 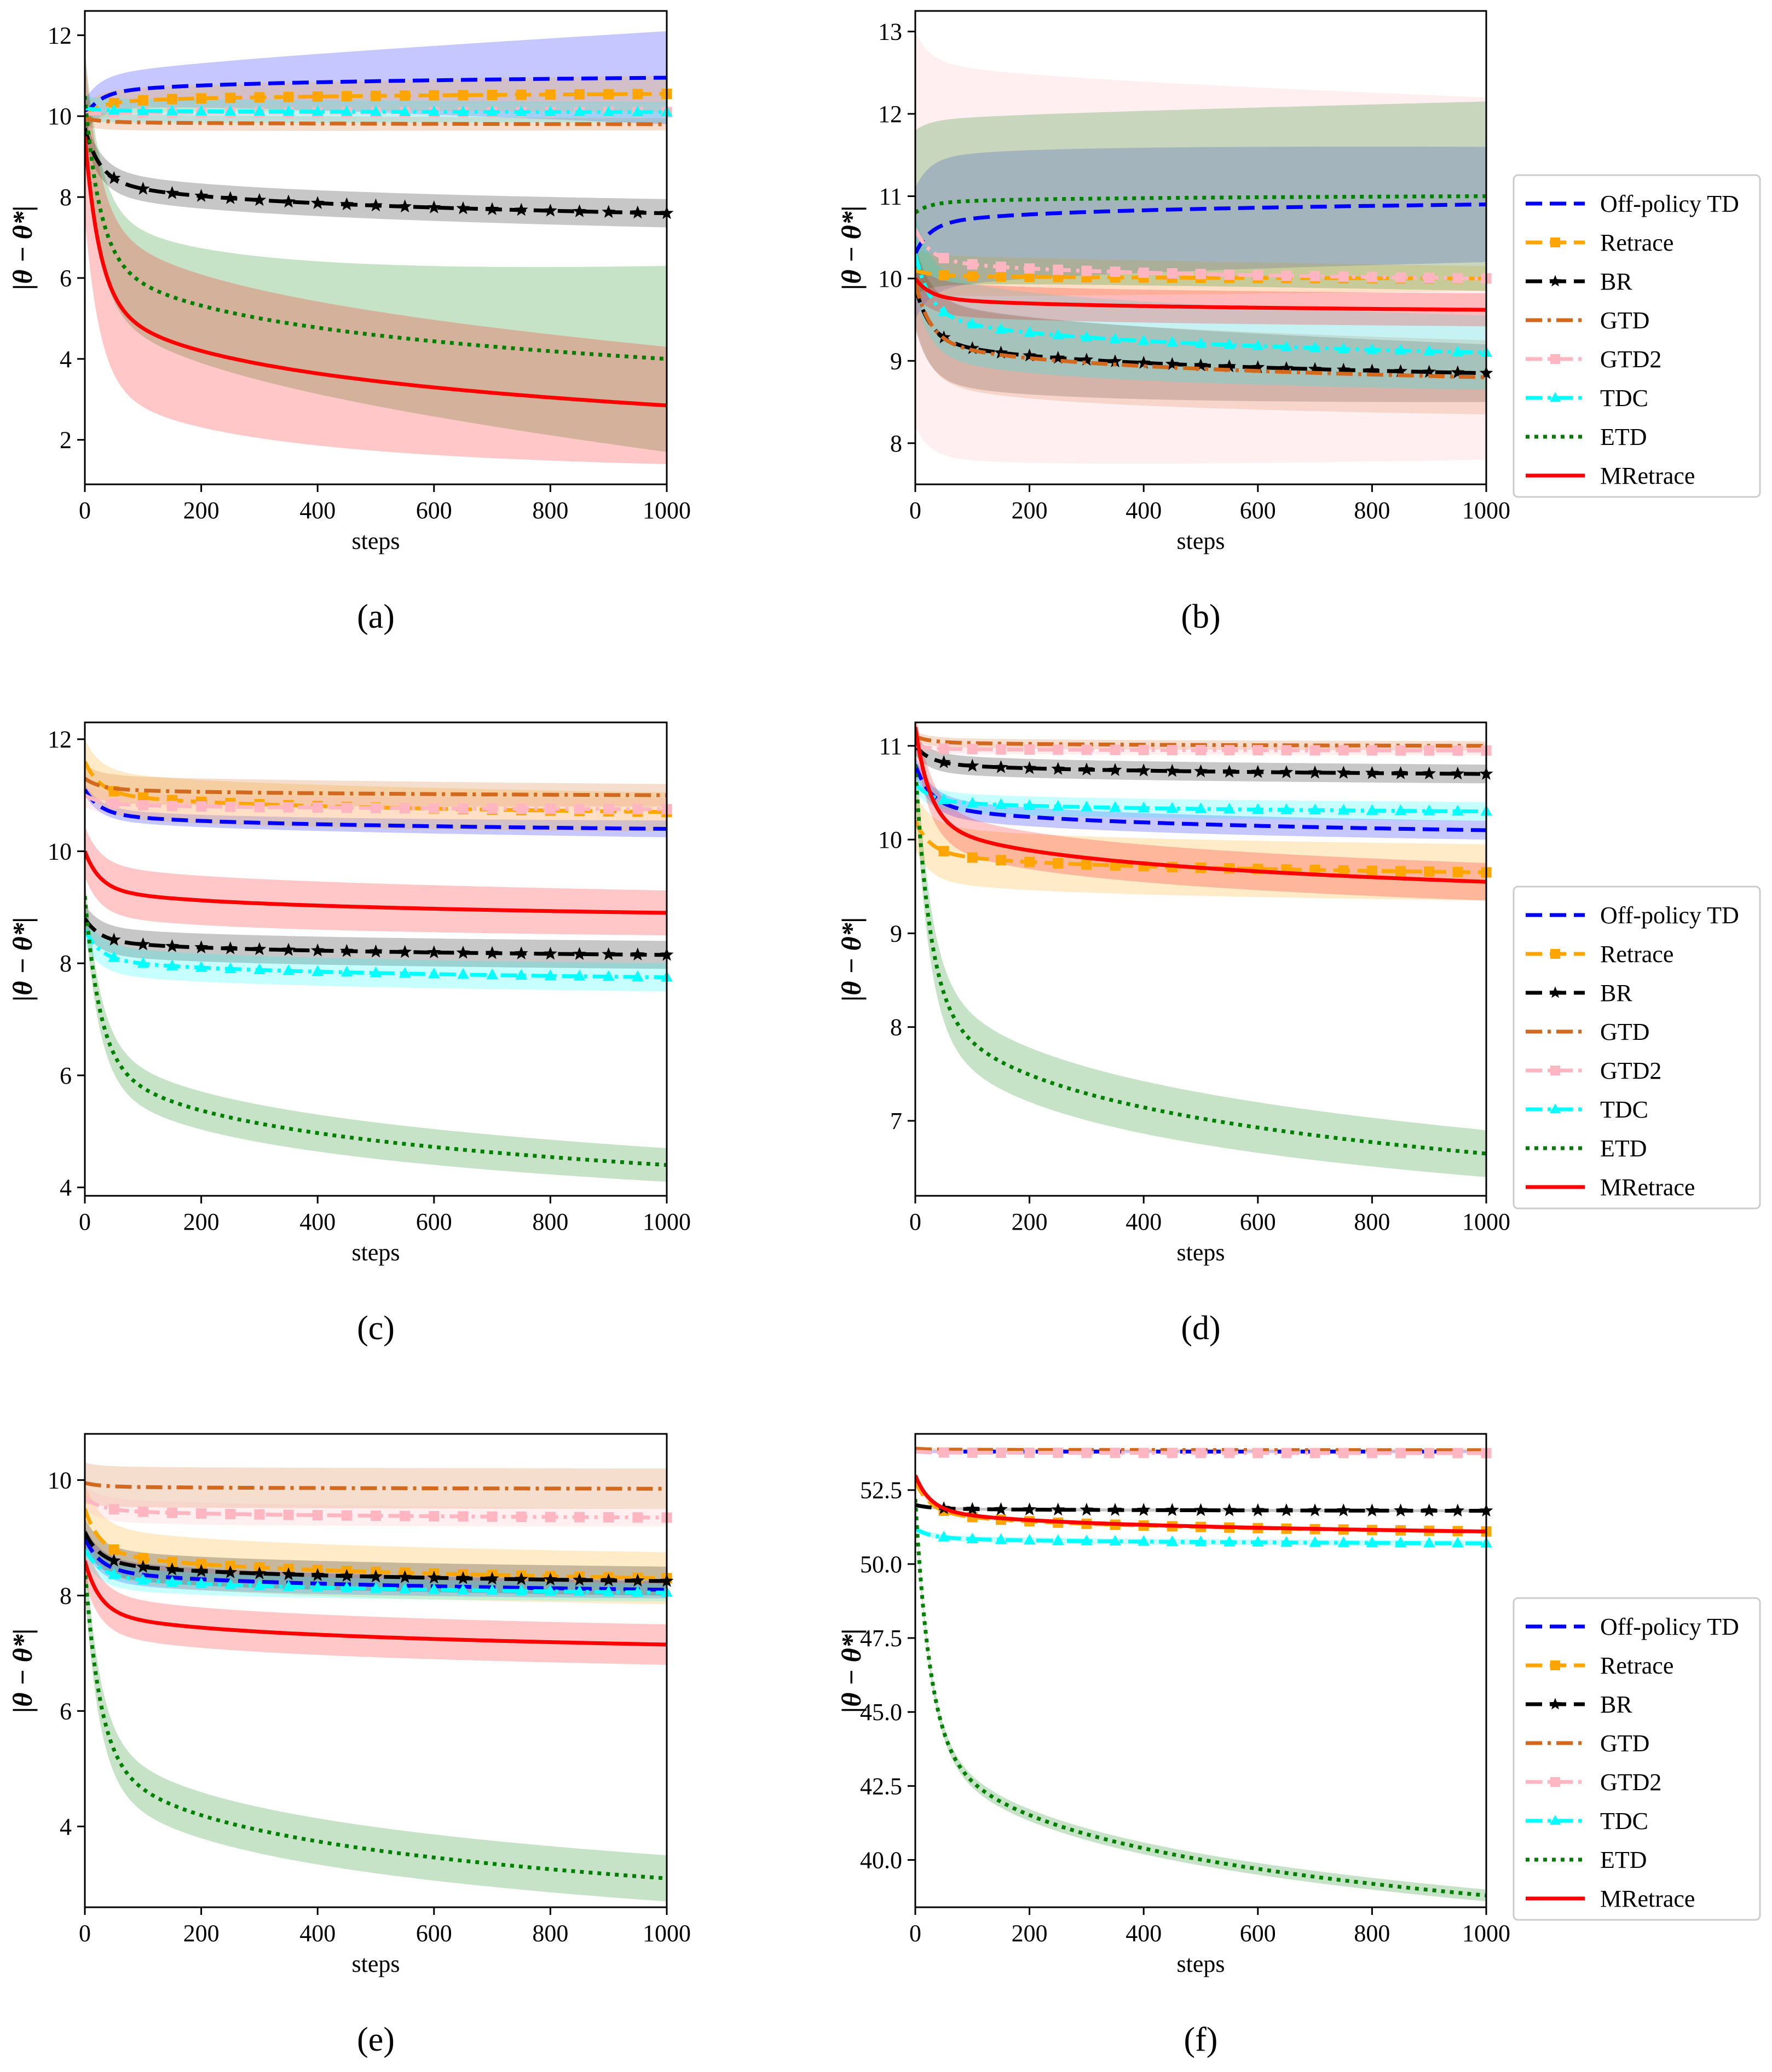 What do you see at coordinates (890, 196) in the screenshot?
I see `panel-b-ytick-label: 11` at bounding box center [890, 196].